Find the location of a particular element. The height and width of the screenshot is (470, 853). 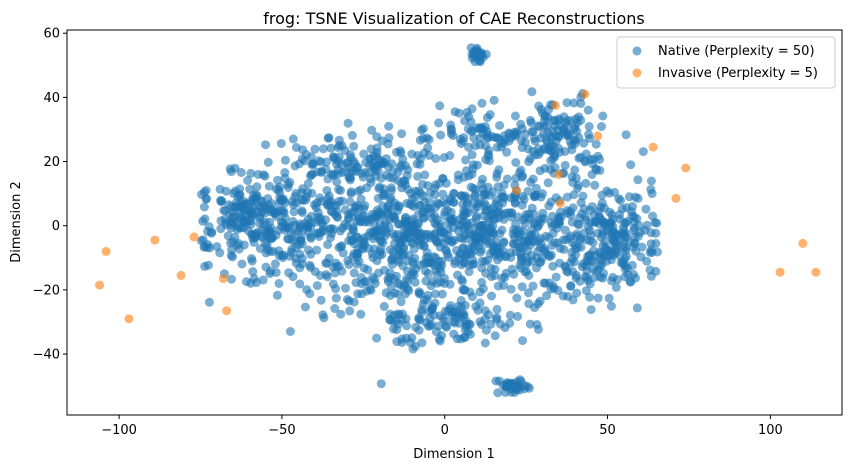

legend-marker-invasive is located at coordinates (637, 73).